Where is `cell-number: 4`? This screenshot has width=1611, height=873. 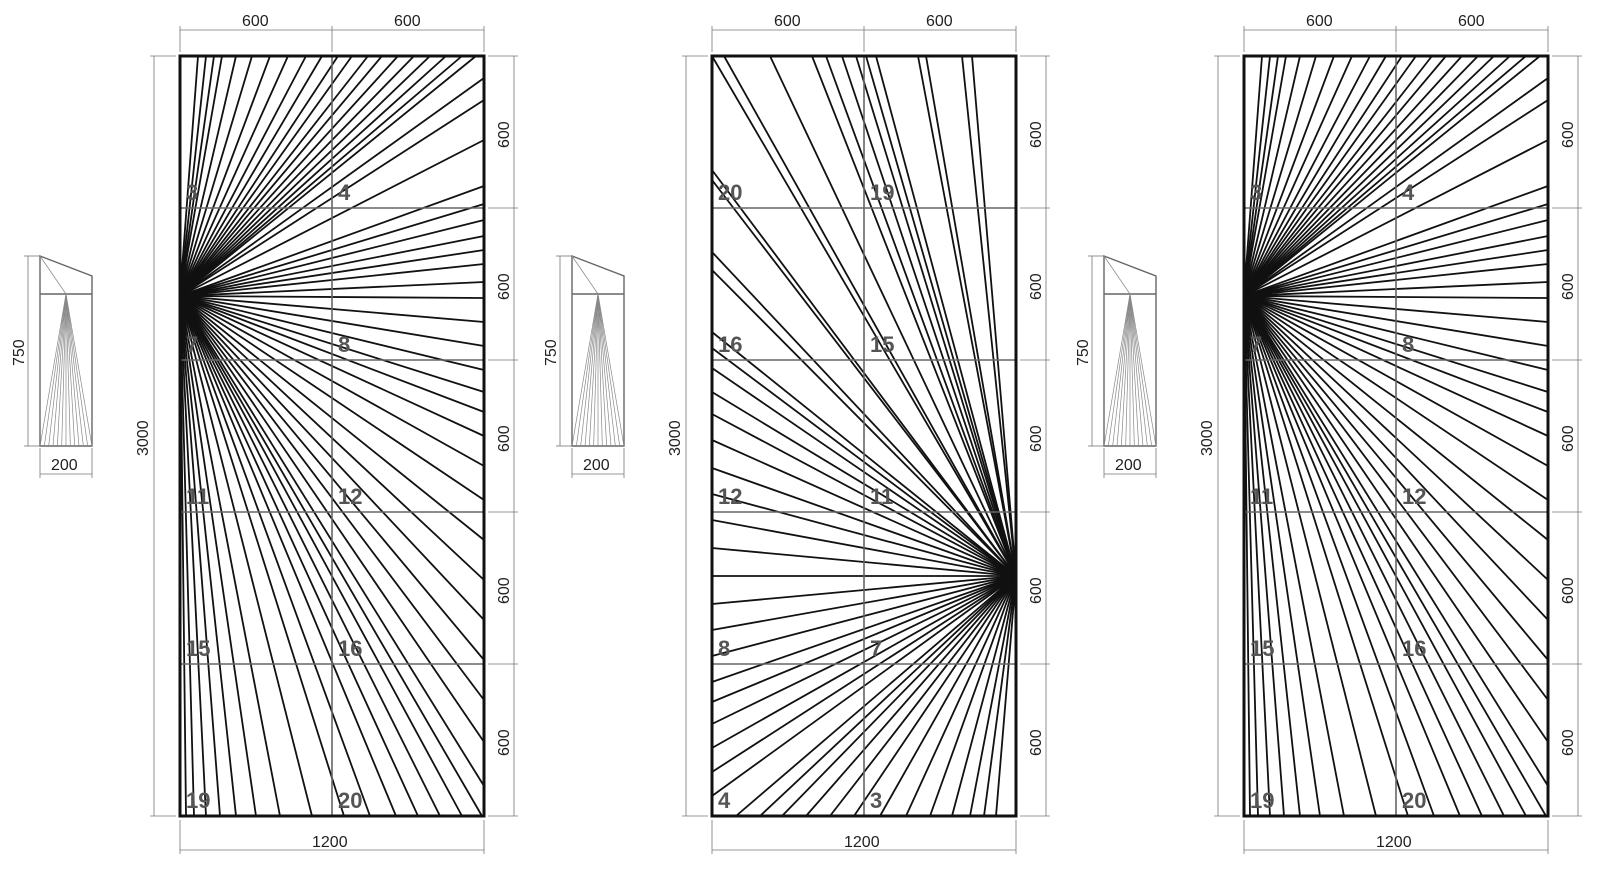 cell-number: 4 is located at coordinates (344, 192).